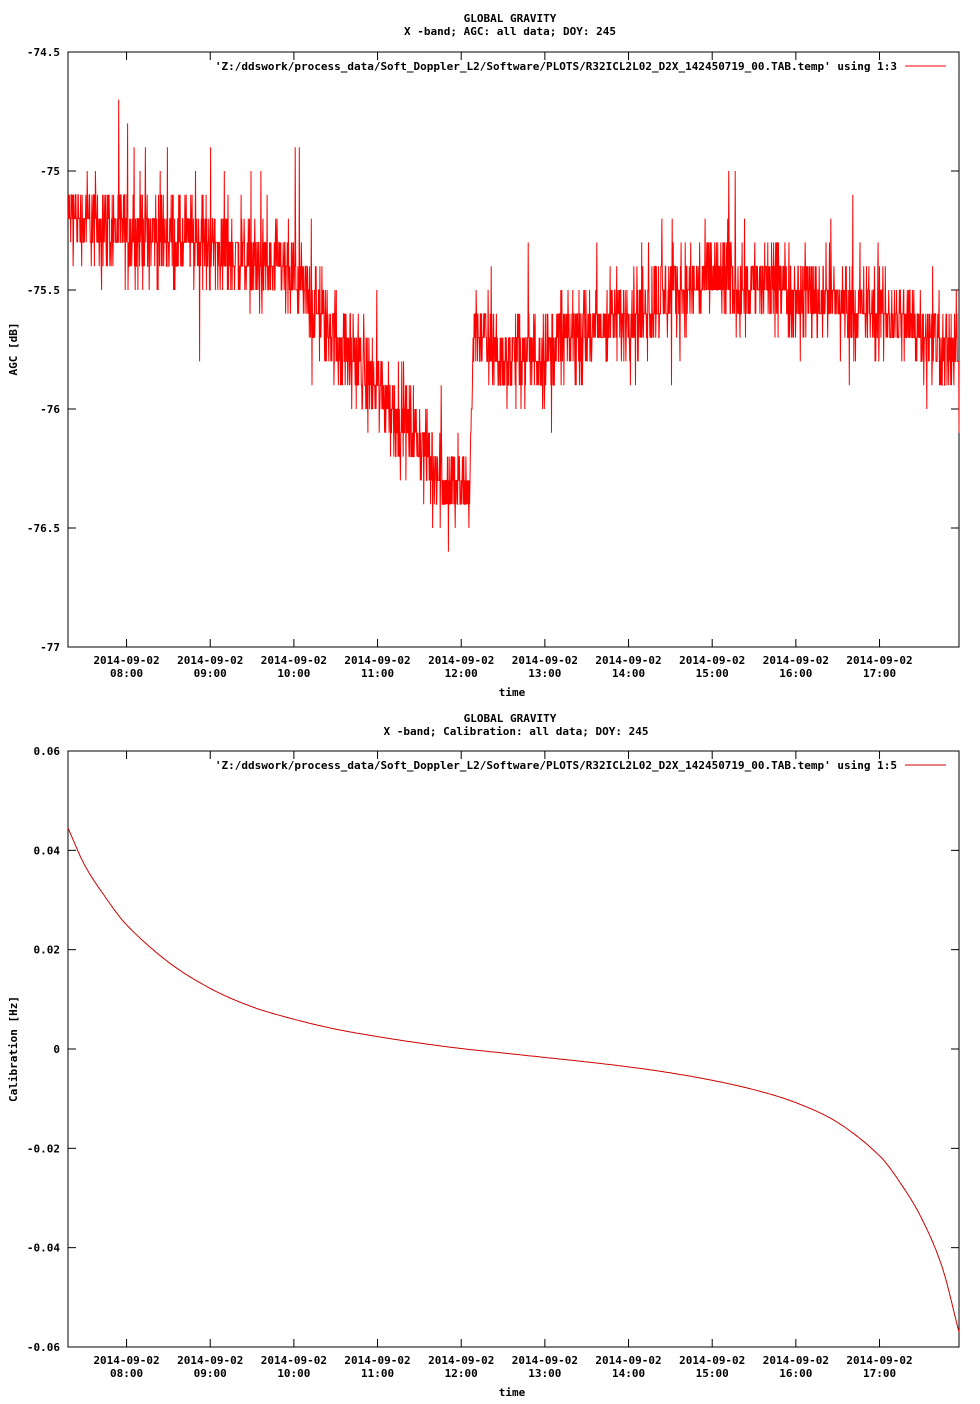 This screenshot has height=1404, width=980. I want to click on agc-x-tick-time: 08:00, so click(126, 673).